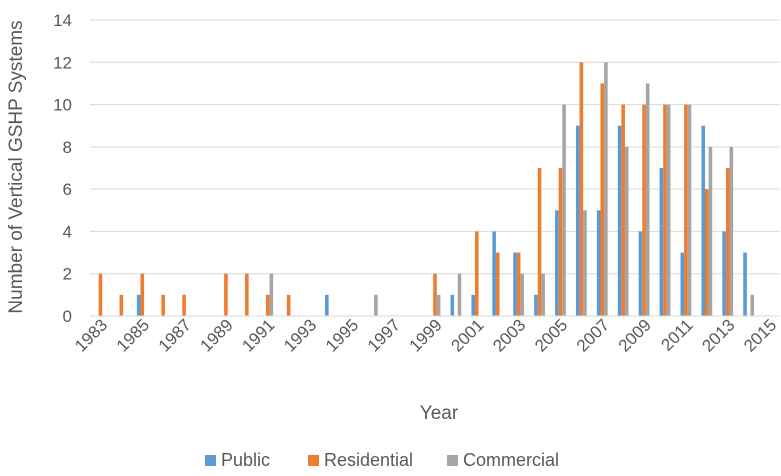 The width and height of the screenshot is (781, 476). I want to click on bar-public-1985, so click(138, 305).